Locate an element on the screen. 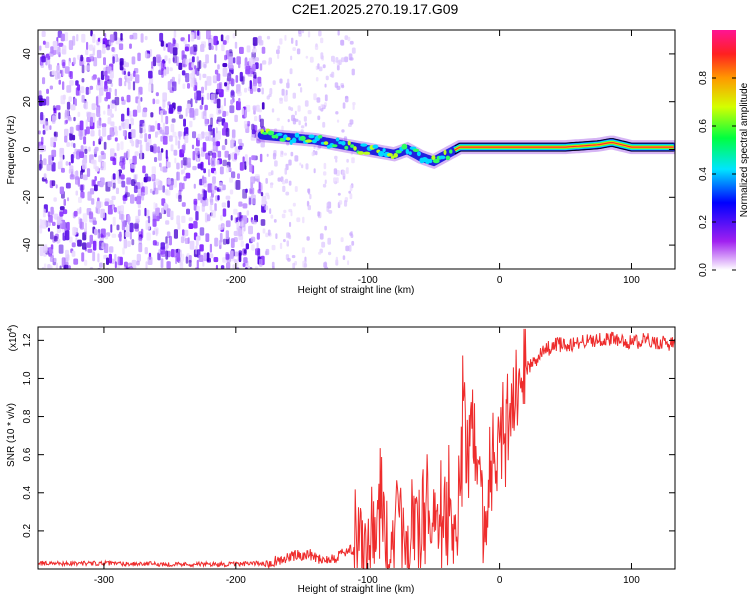  colorbar-label: Normalized spectral amplitude is located at coordinates (744, 149).